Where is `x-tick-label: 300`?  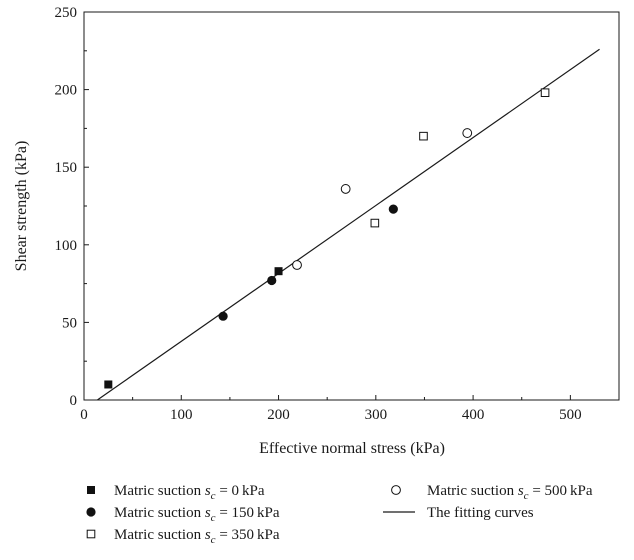 x-tick-label: 300 is located at coordinates (376, 415).